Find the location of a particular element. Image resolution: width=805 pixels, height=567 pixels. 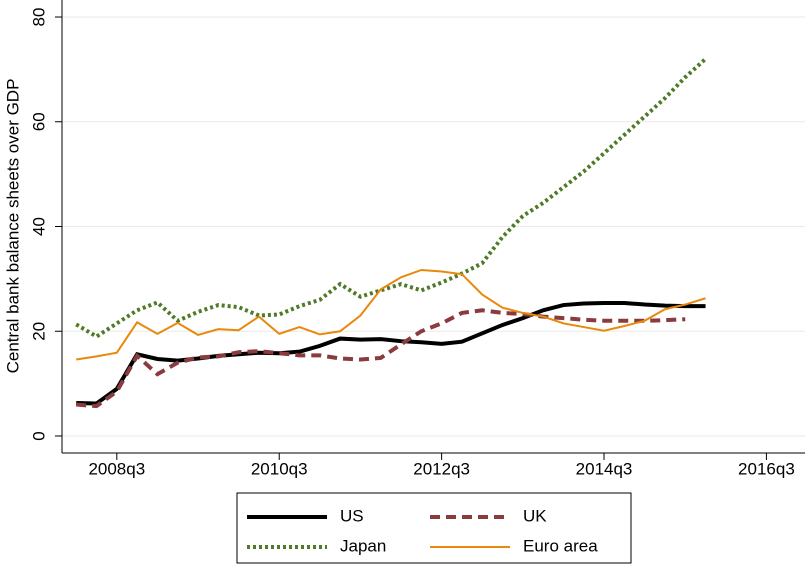

y-tick-label: 0 is located at coordinates (38, 435).